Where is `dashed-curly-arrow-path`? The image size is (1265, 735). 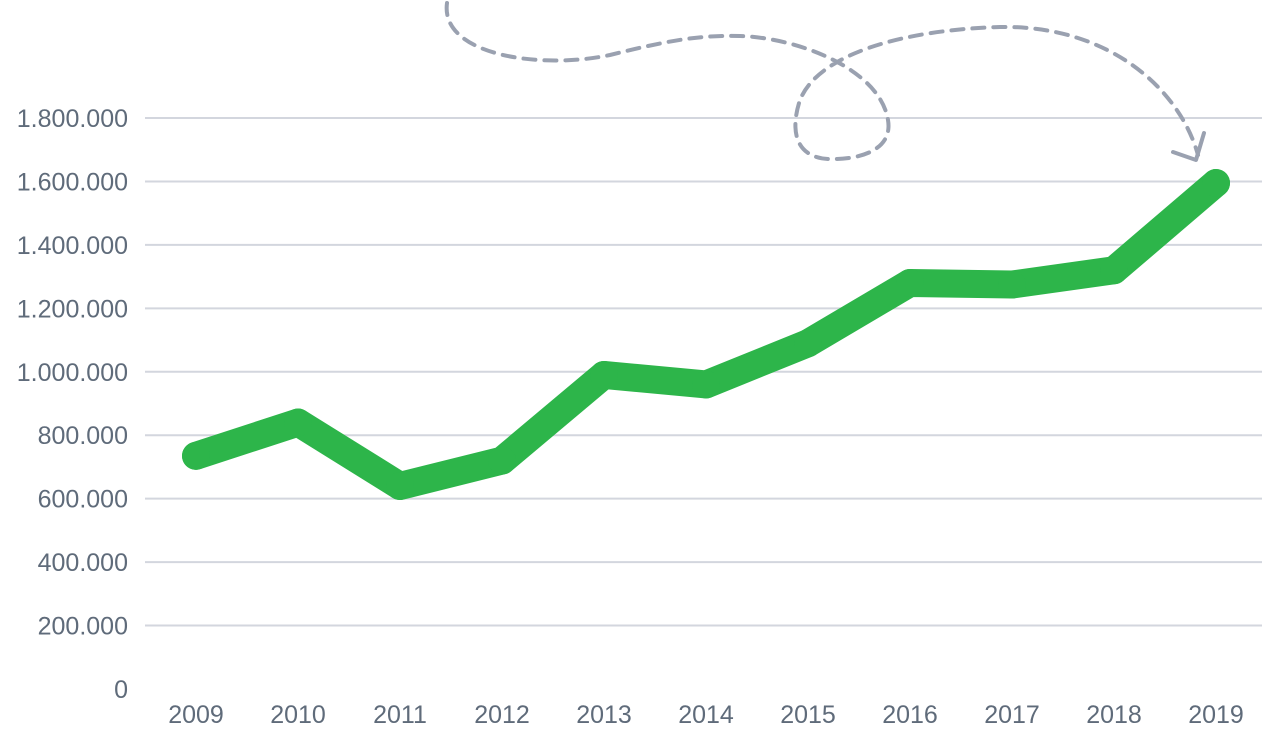
dashed-curly-arrow-path is located at coordinates (822, 81).